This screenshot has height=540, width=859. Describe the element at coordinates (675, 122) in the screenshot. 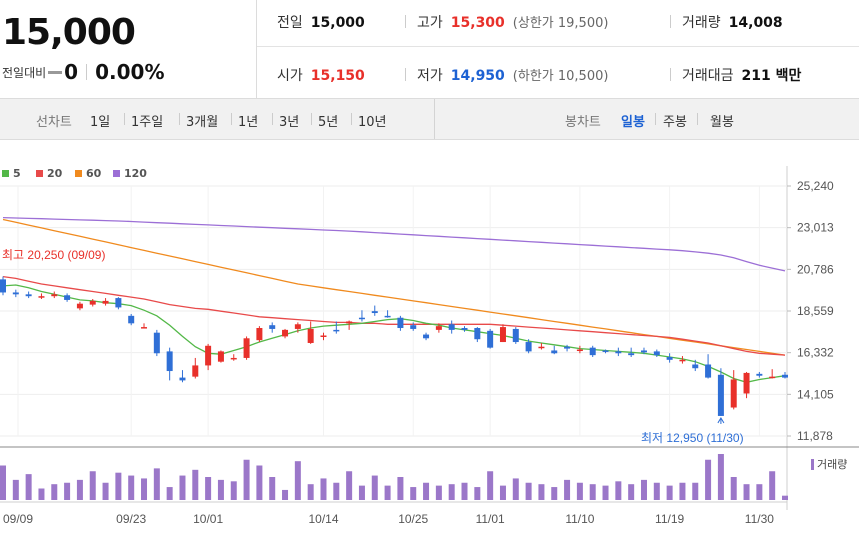

I see `tab-weekly: 주봉` at that location.